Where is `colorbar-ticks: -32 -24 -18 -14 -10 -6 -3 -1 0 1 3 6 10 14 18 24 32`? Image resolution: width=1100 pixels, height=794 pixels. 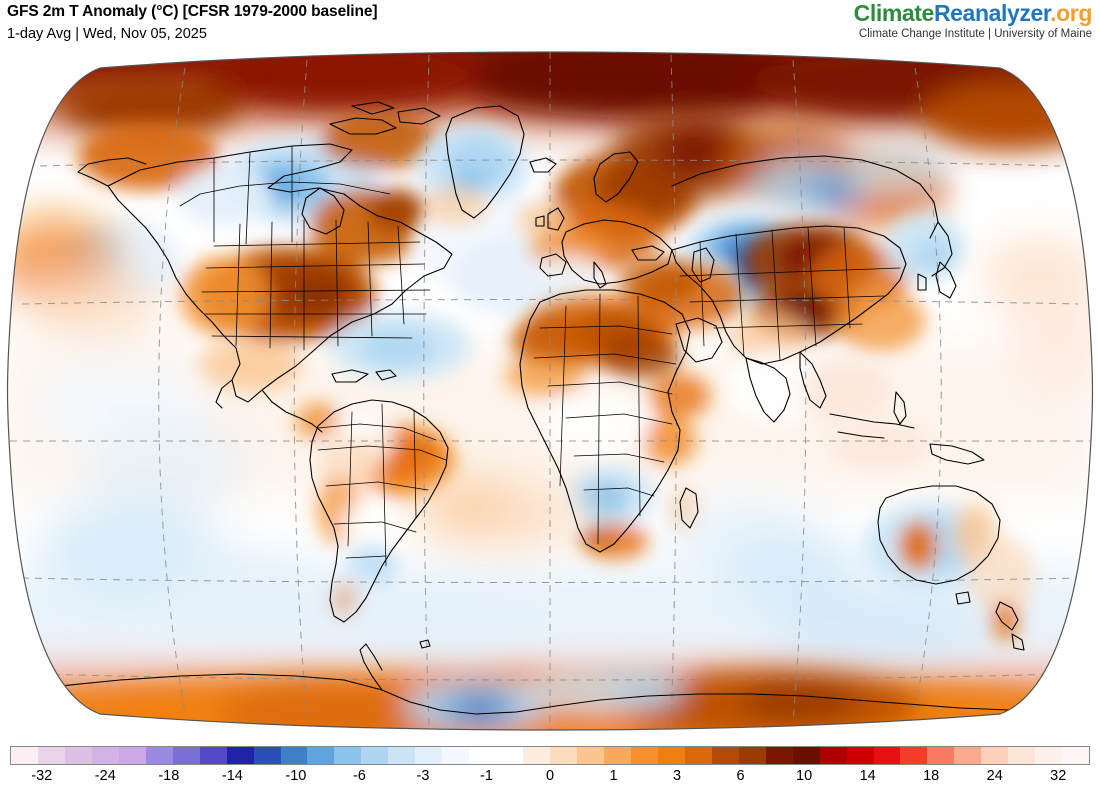 colorbar-ticks: -32 -24 -18 -14 -10 -6 -3 -1 0 1 3 6 10 14 18 24 32 is located at coordinates (550, 779).